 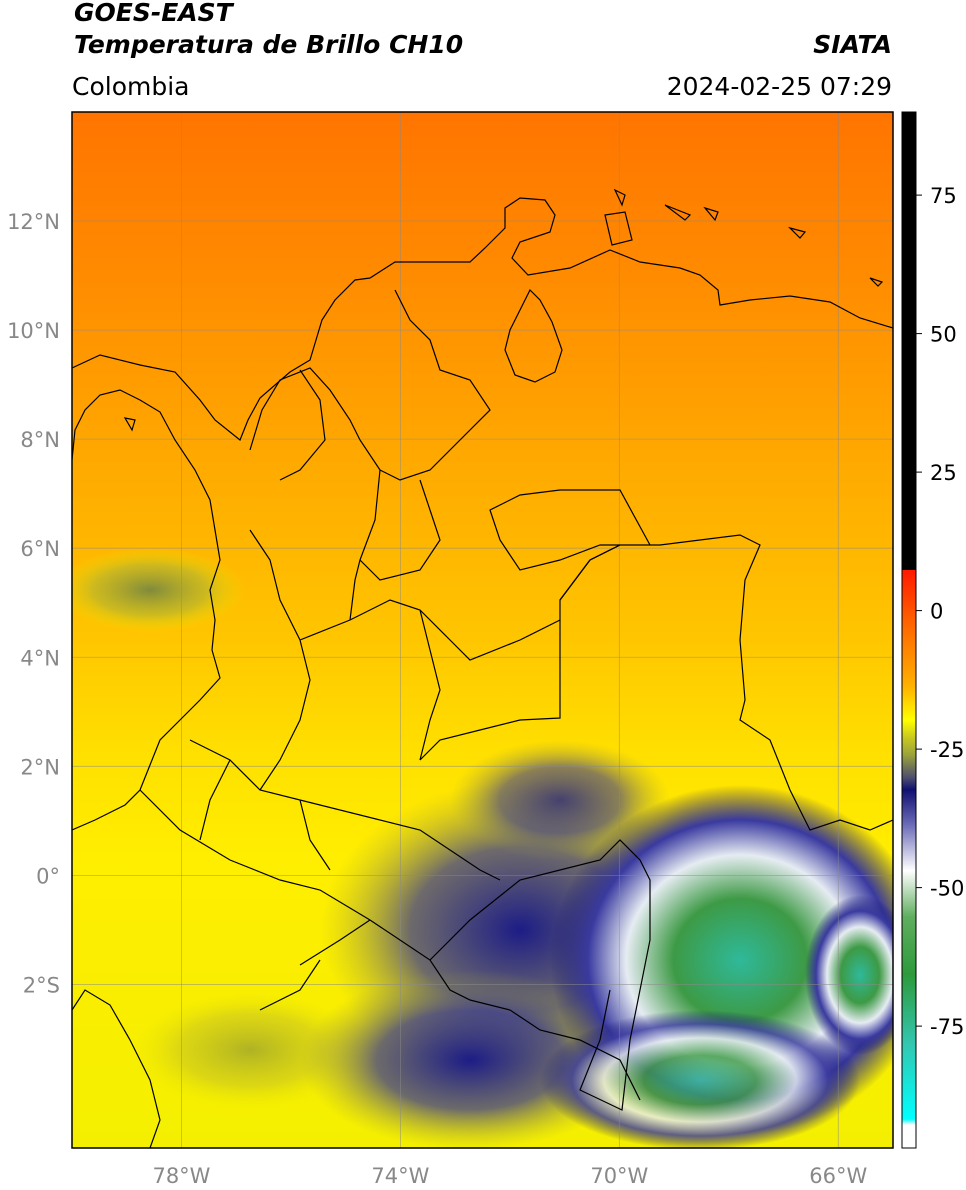 I want to click on latitude-tick-label: 8°N, so click(x=40, y=440).